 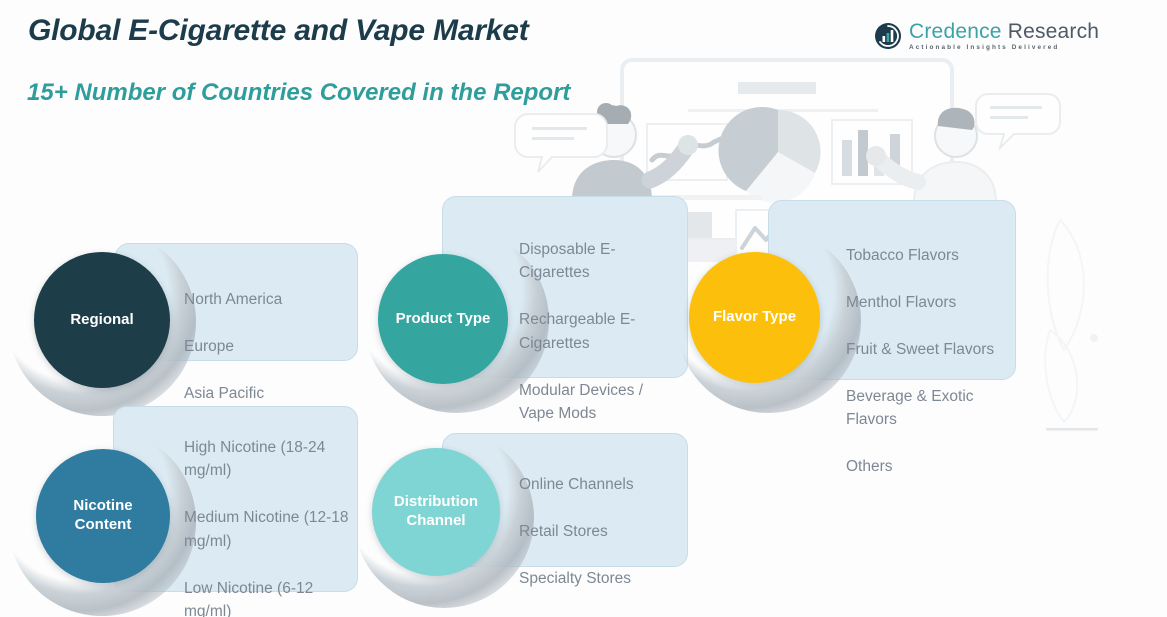 I want to click on speech-bubble-left, so click(x=561, y=143).